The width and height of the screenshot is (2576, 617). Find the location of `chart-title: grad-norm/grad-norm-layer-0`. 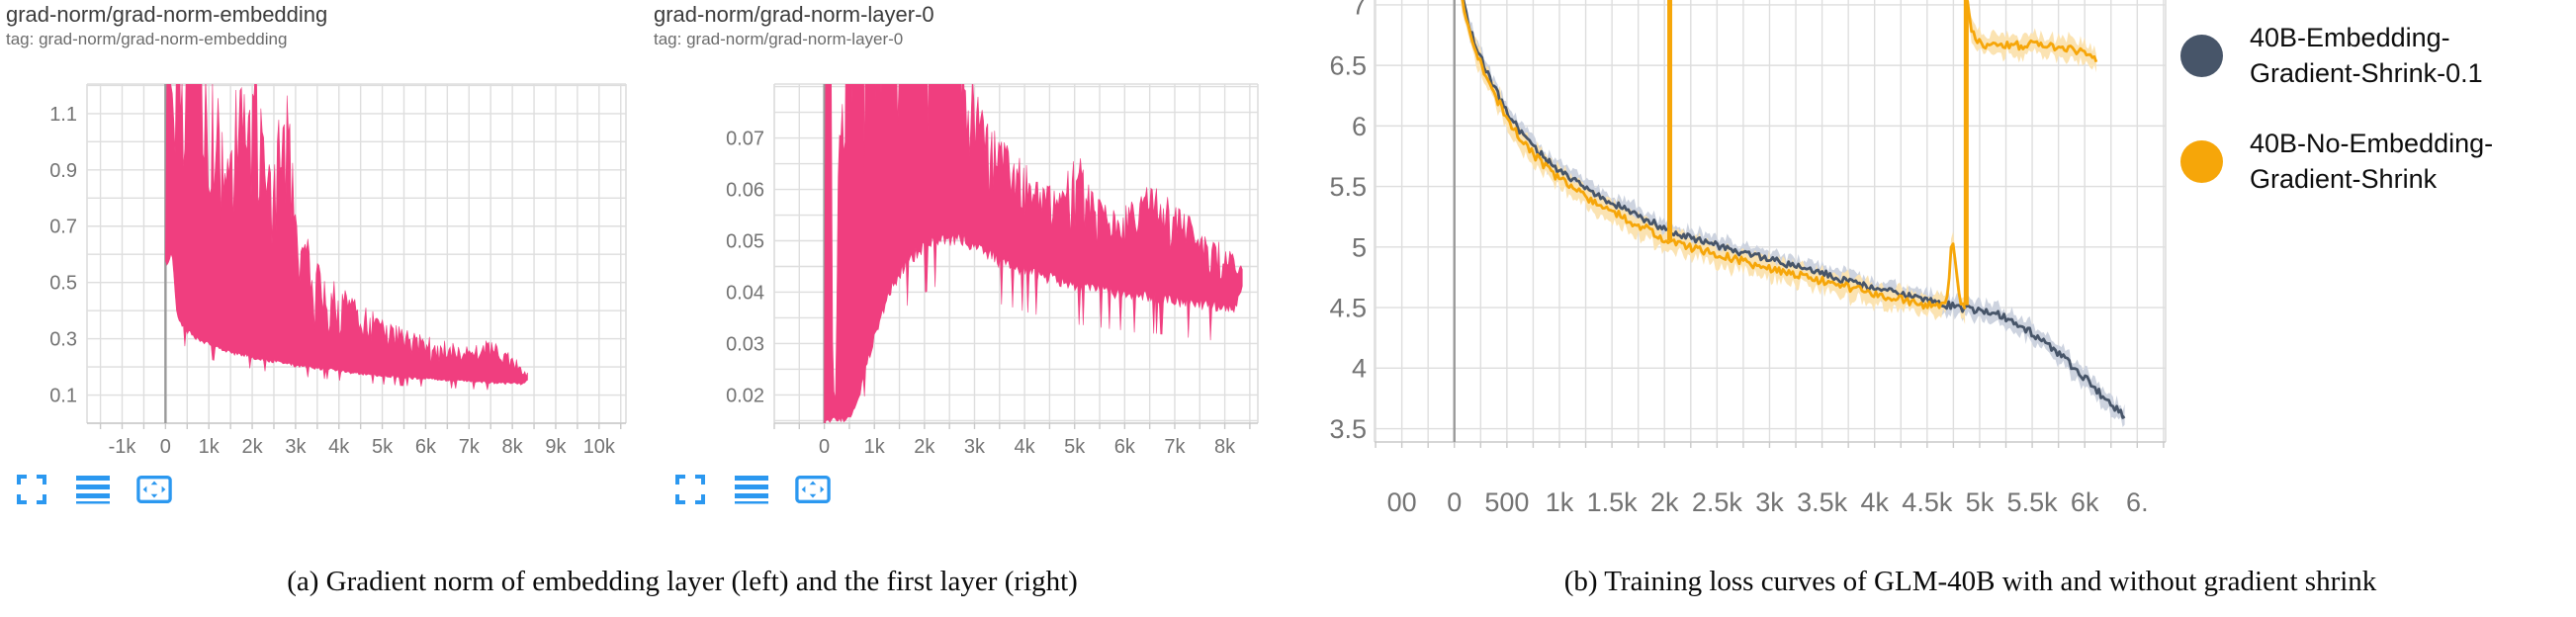

chart-title: grad-norm/grad-norm-layer-0 is located at coordinates (794, 14).